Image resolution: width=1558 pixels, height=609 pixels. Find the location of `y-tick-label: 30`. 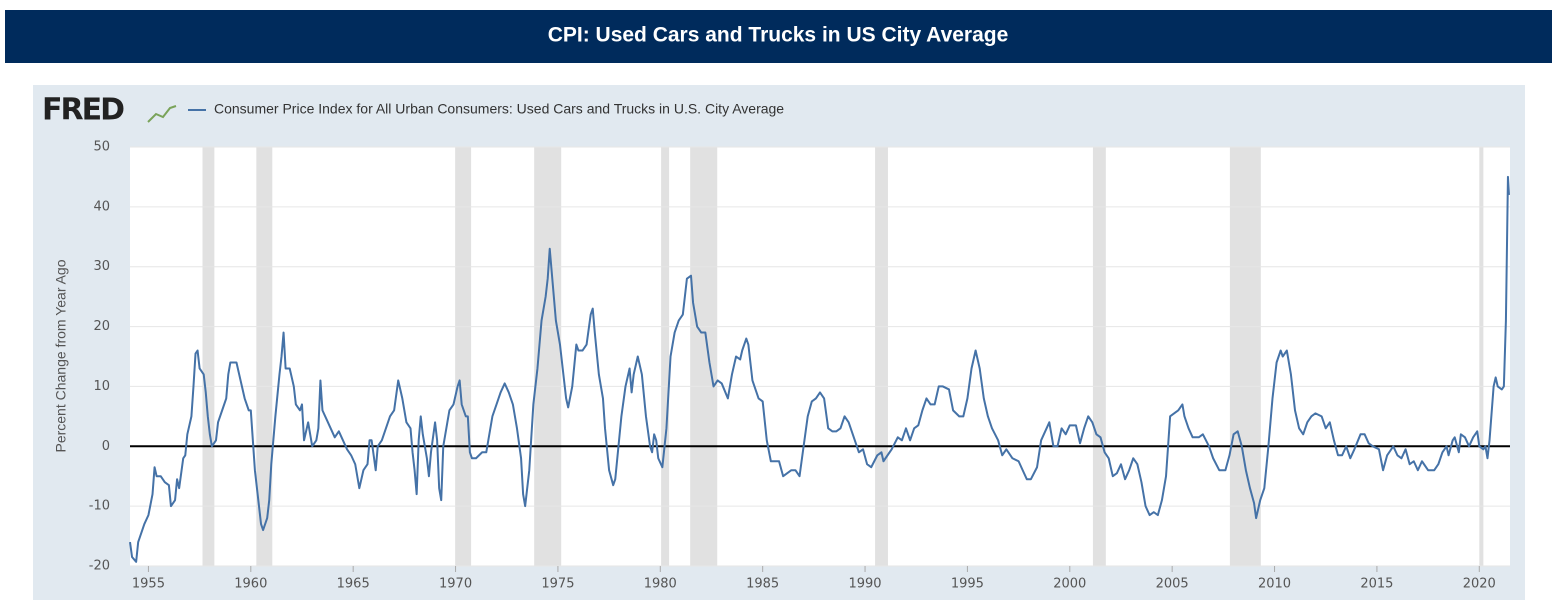

y-tick-label: 30 is located at coordinates (101, 266).